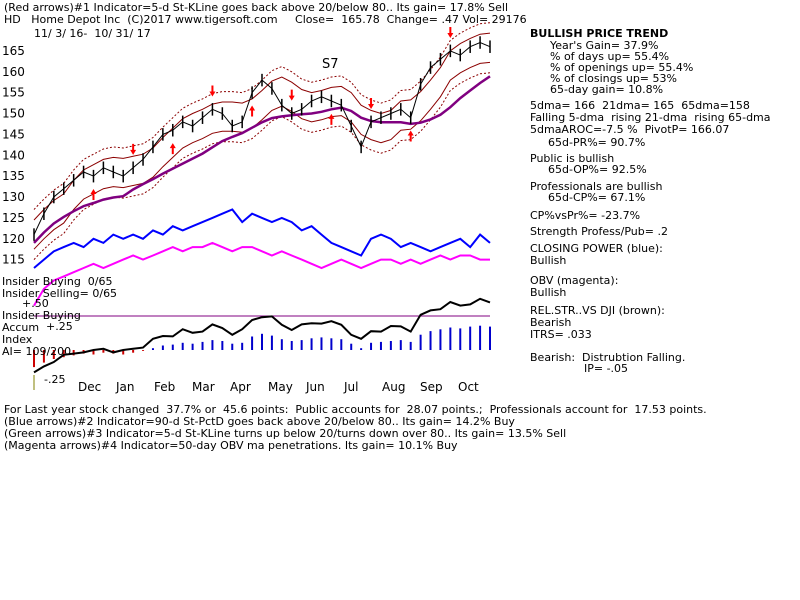 Image resolution: width=800 pixels, height=600 pixels. Describe the element at coordinates (92, 33) in the screenshot. I see `header-dates: 11/ 3/ 16- 10/ 31/ 17` at that location.